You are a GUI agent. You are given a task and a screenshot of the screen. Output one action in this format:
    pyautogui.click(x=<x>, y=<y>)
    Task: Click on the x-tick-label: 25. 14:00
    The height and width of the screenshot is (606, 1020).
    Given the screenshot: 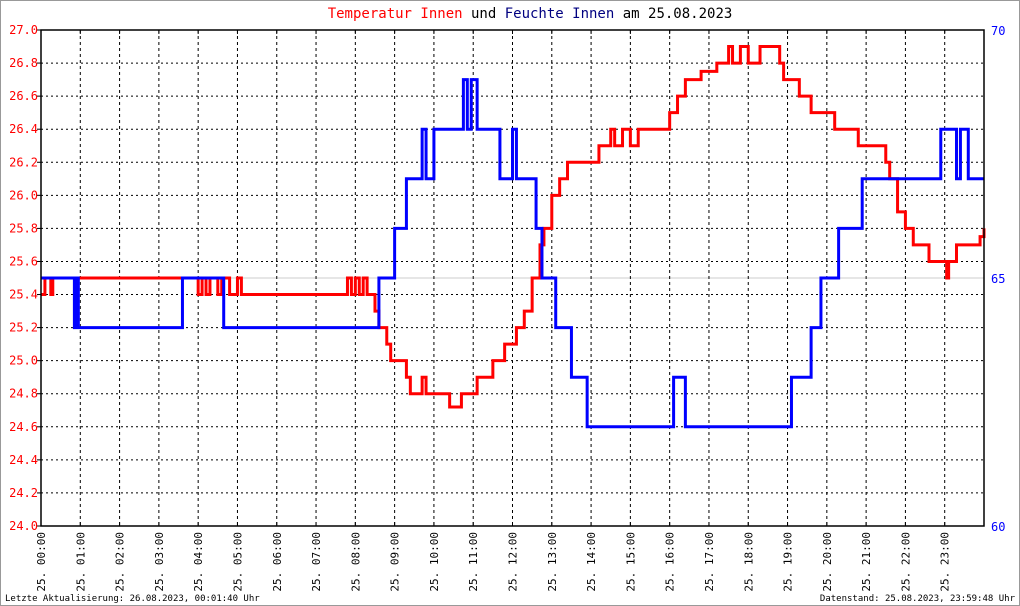 What is the action you would take?
    pyautogui.click(x=591, y=562)
    